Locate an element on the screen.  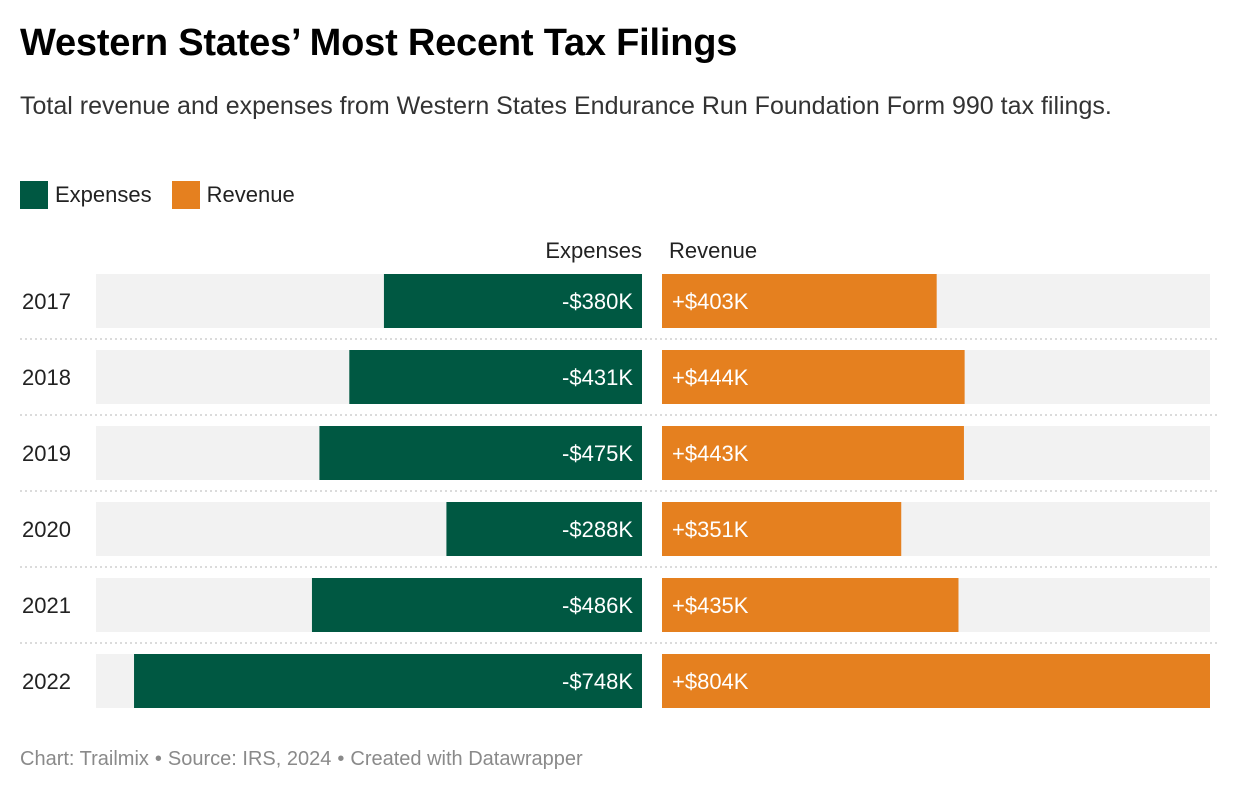
year-label: 2022 is located at coordinates (46, 681).